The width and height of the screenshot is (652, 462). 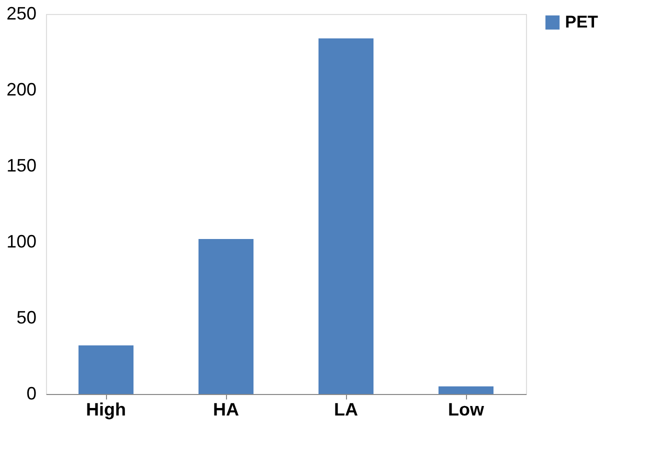 I want to click on y-tick-label: 150, so click(x=21, y=166).